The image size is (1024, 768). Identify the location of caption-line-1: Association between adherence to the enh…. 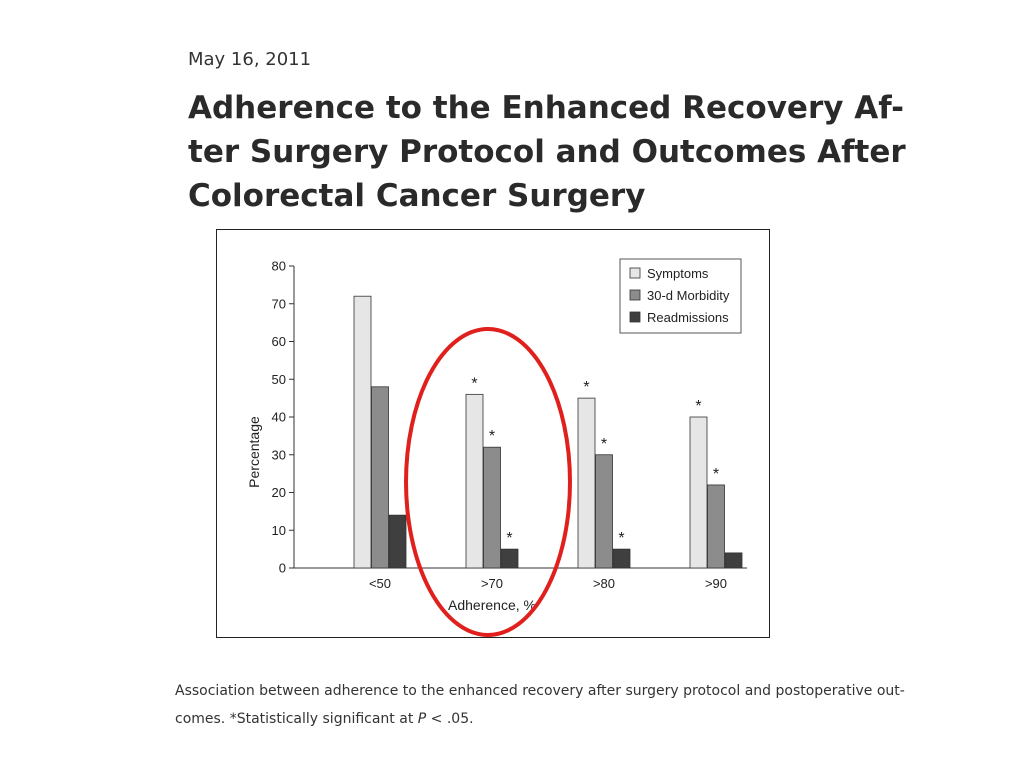
(540, 691).